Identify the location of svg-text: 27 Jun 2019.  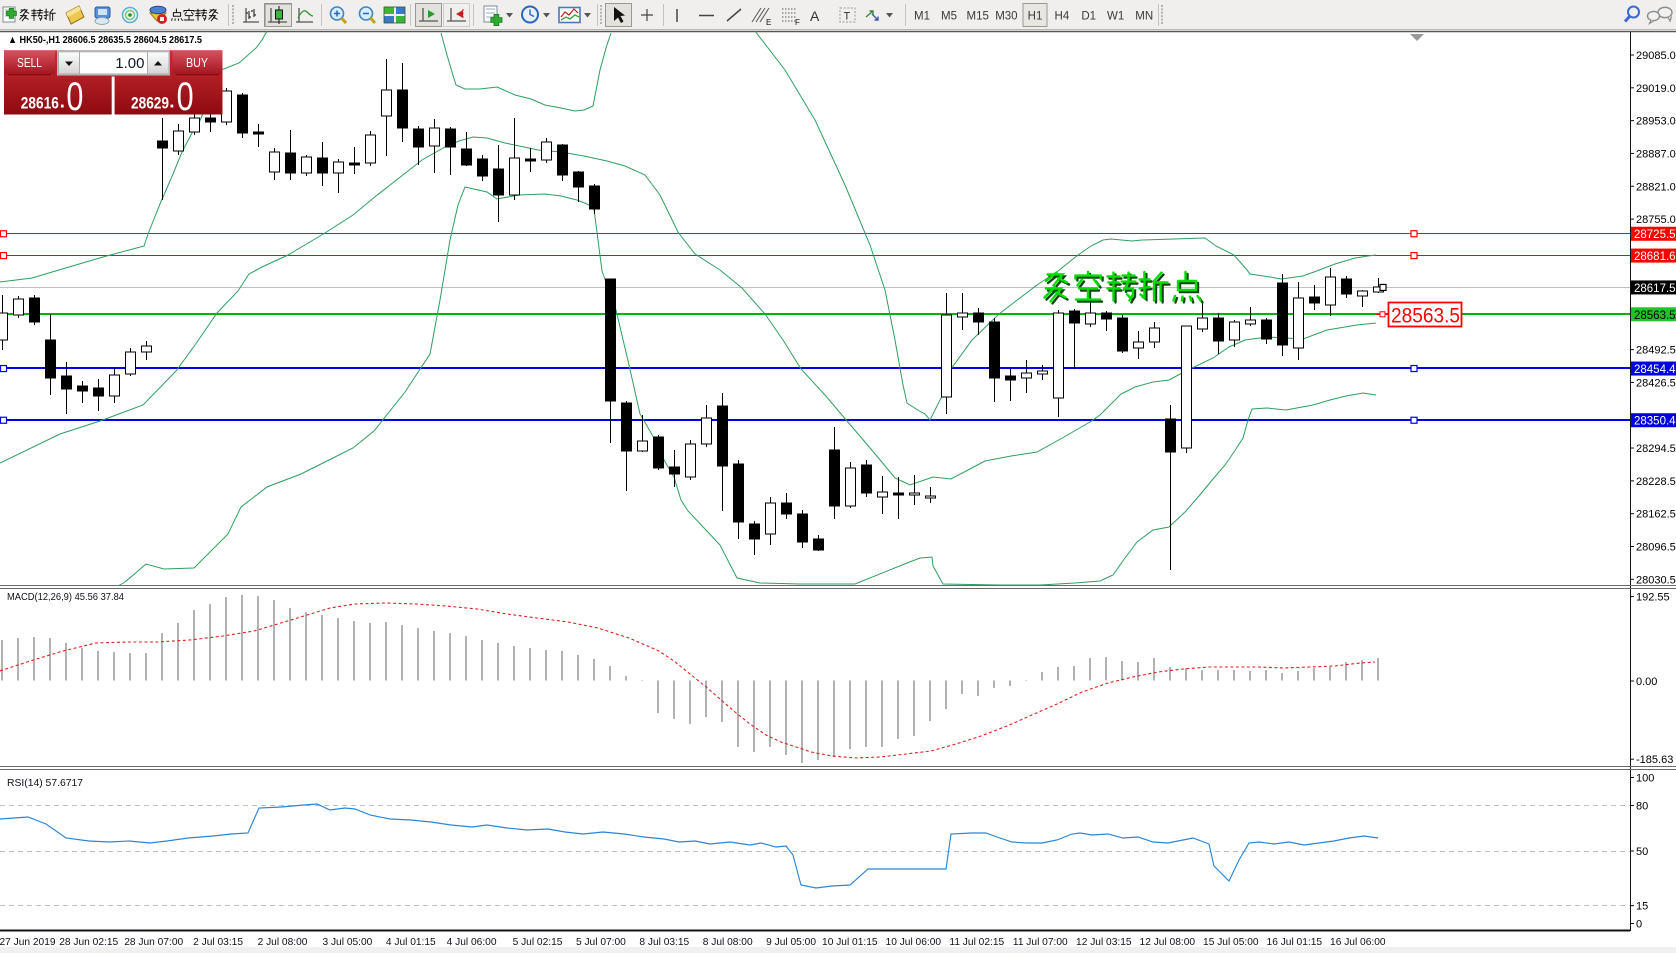
(28, 942).